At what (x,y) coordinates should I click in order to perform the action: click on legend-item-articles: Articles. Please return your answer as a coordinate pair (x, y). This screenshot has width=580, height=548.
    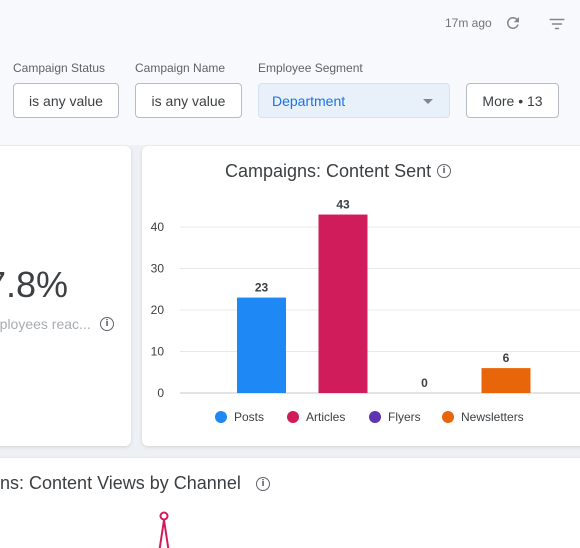
    Looking at the image, I should click on (316, 417).